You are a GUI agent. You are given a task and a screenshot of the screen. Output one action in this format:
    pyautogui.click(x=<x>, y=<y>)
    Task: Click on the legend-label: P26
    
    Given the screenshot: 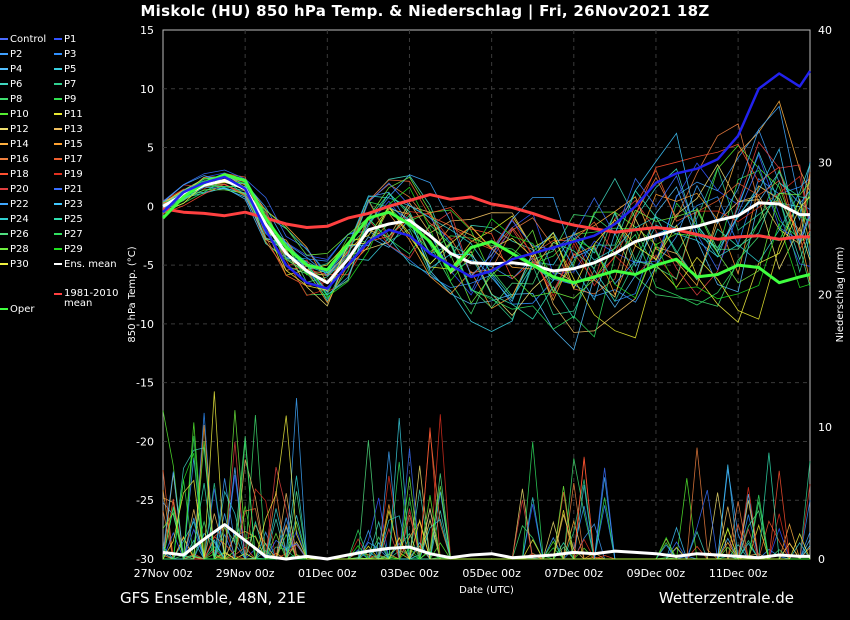 What is the action you would take?
    pyautogui.click(x=19, y=234)
    